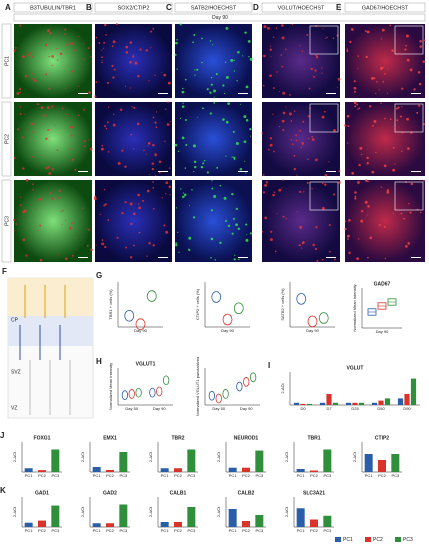  I want to click on panel-letter: E, so click(339, 7).